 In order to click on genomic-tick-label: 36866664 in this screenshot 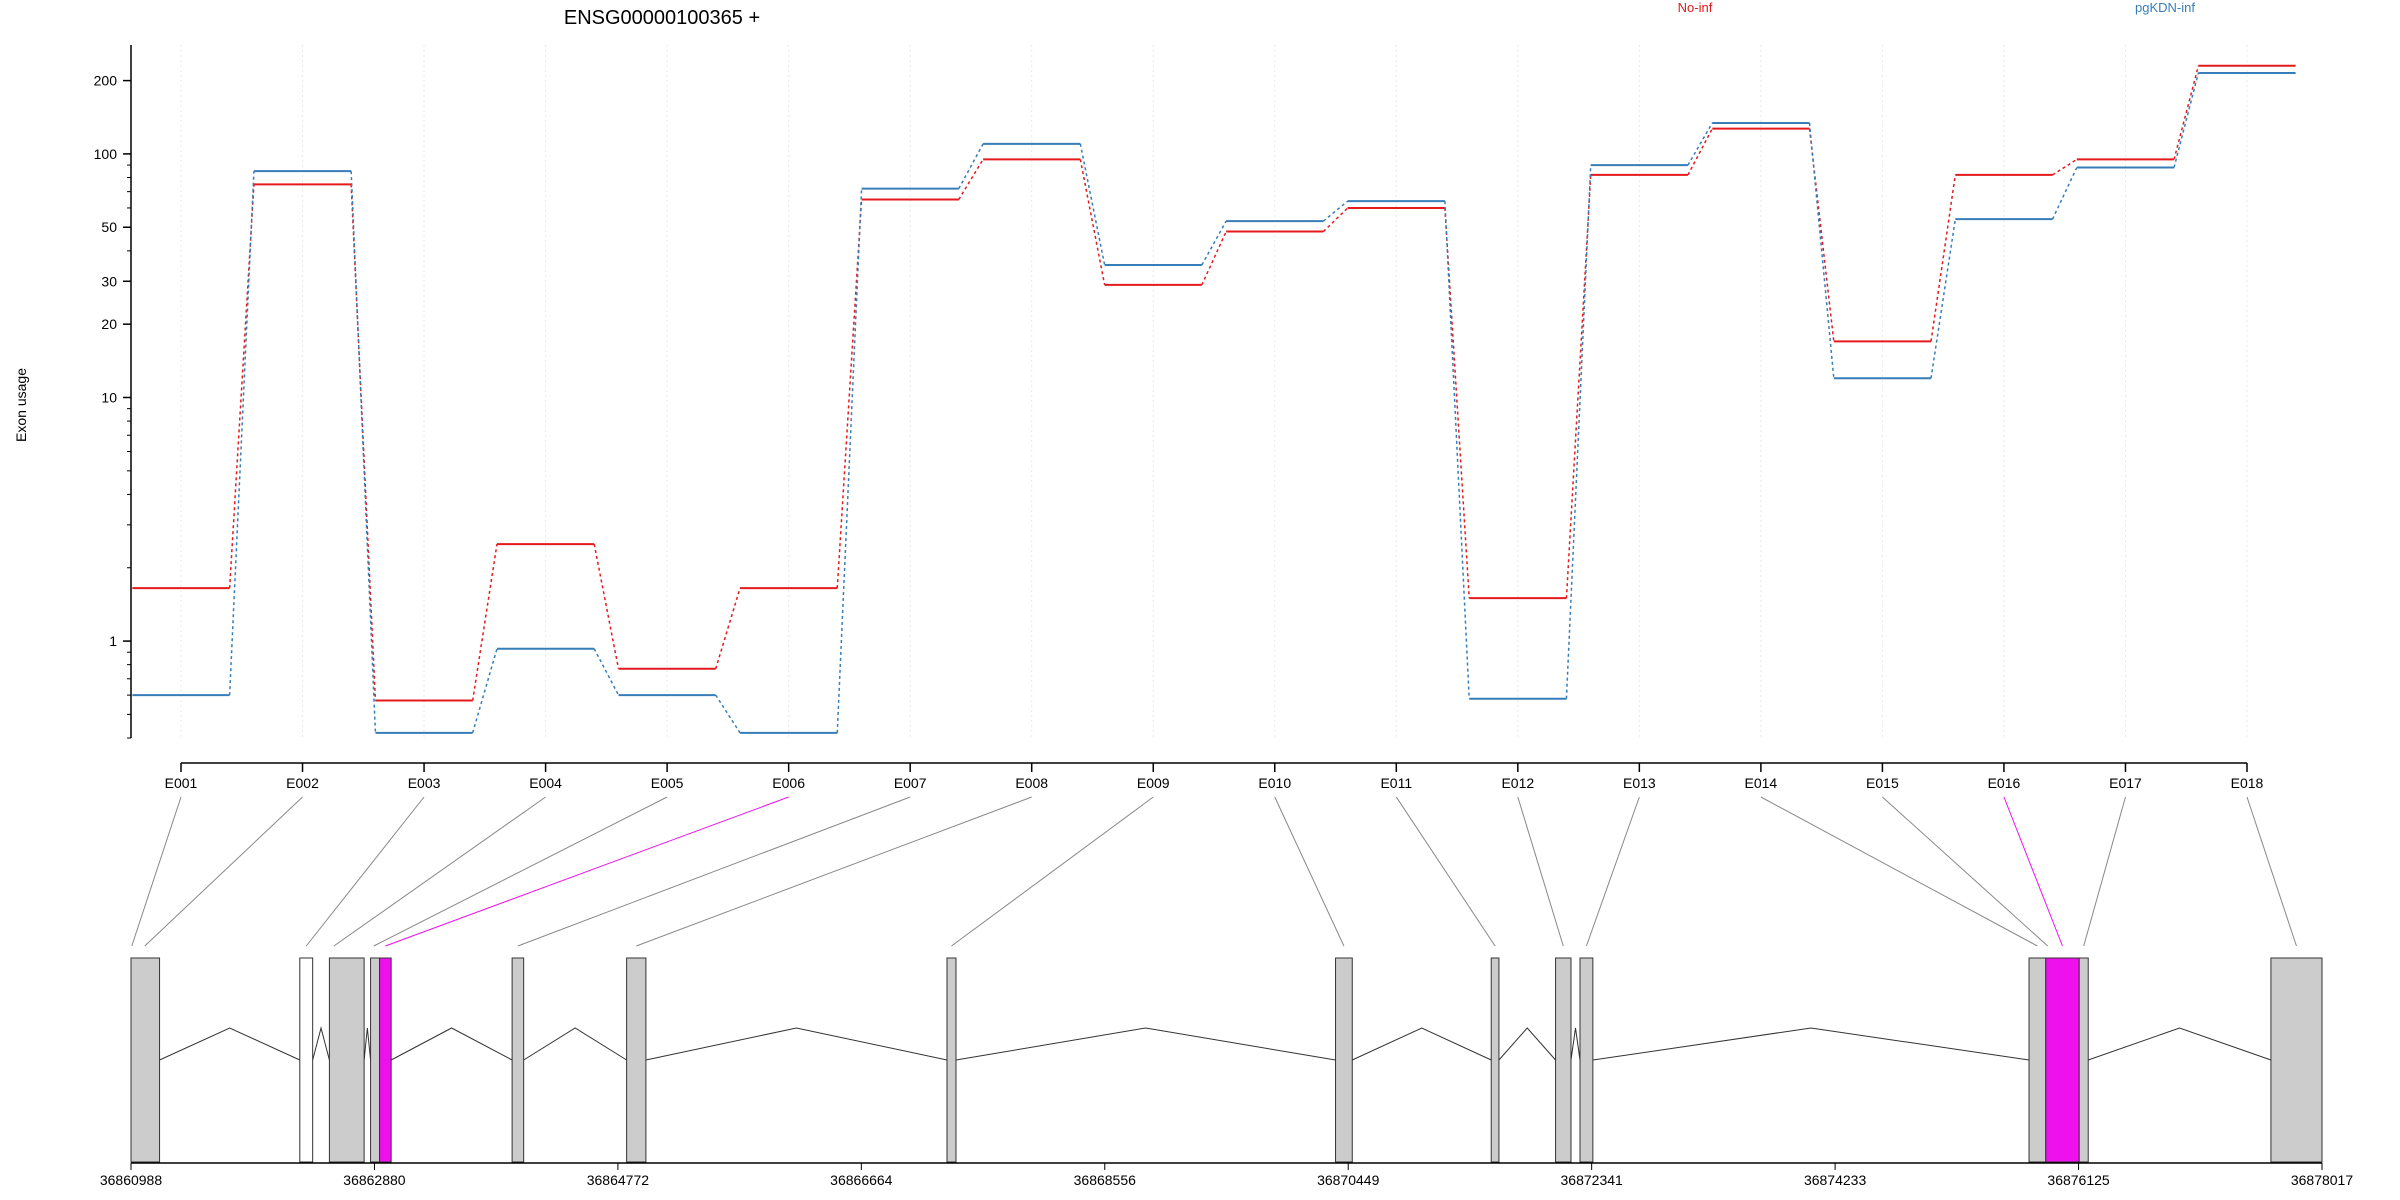, I will do `click(861, 1180)`.